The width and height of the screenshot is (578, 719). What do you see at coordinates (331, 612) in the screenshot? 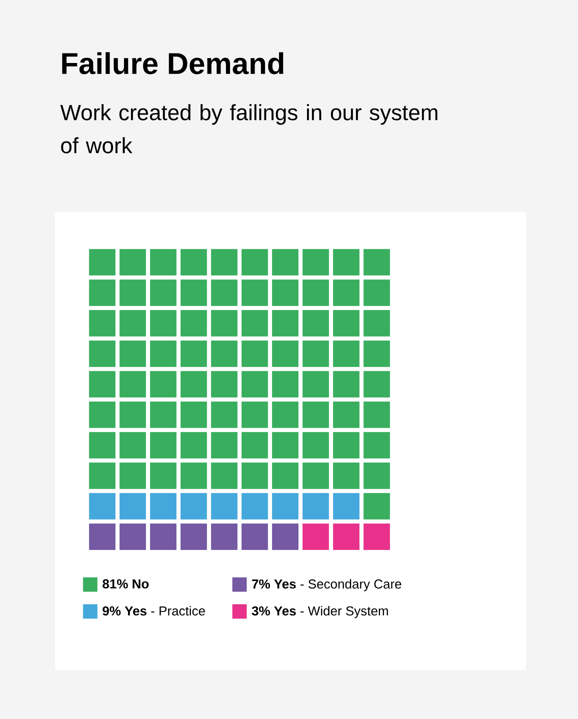
I see `category-label: Yes - Wider System` at bounding box center [331, 612].